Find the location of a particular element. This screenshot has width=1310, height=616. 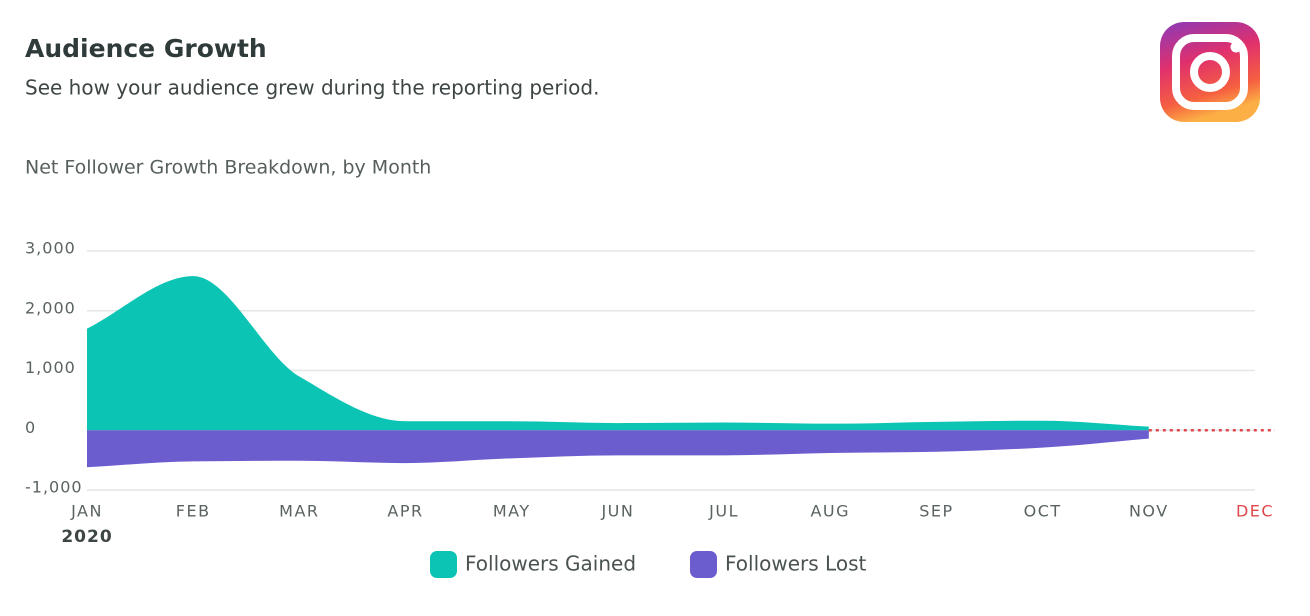

legend-label: Followers Gained is located at coordinates (550, 564).